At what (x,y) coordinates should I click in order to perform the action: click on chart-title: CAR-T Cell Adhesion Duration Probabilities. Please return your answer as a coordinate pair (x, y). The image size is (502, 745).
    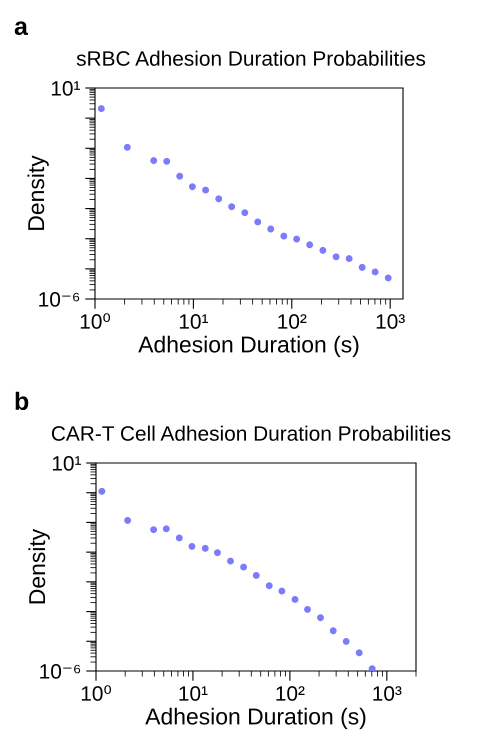
    Looking at the image, I should click on (251, 433).